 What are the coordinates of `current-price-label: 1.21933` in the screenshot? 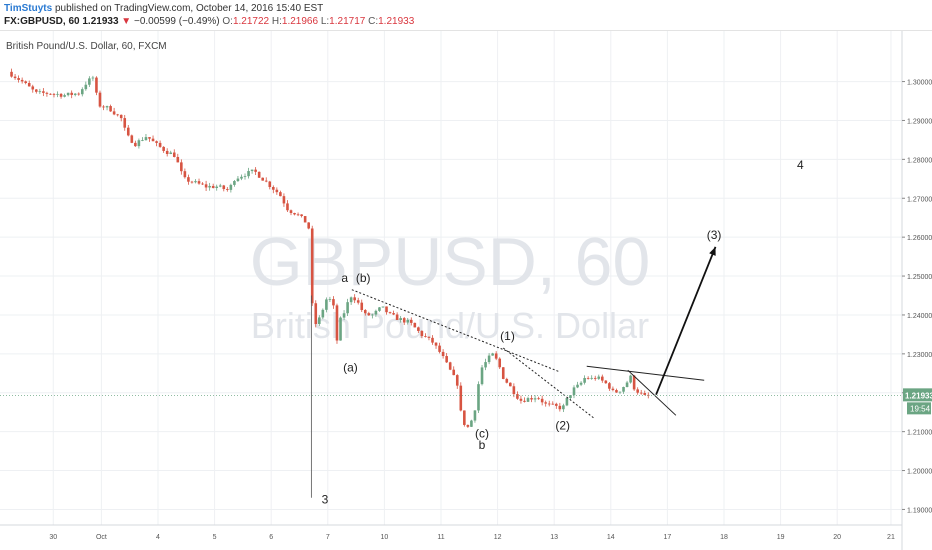 It's located at (918, 395).